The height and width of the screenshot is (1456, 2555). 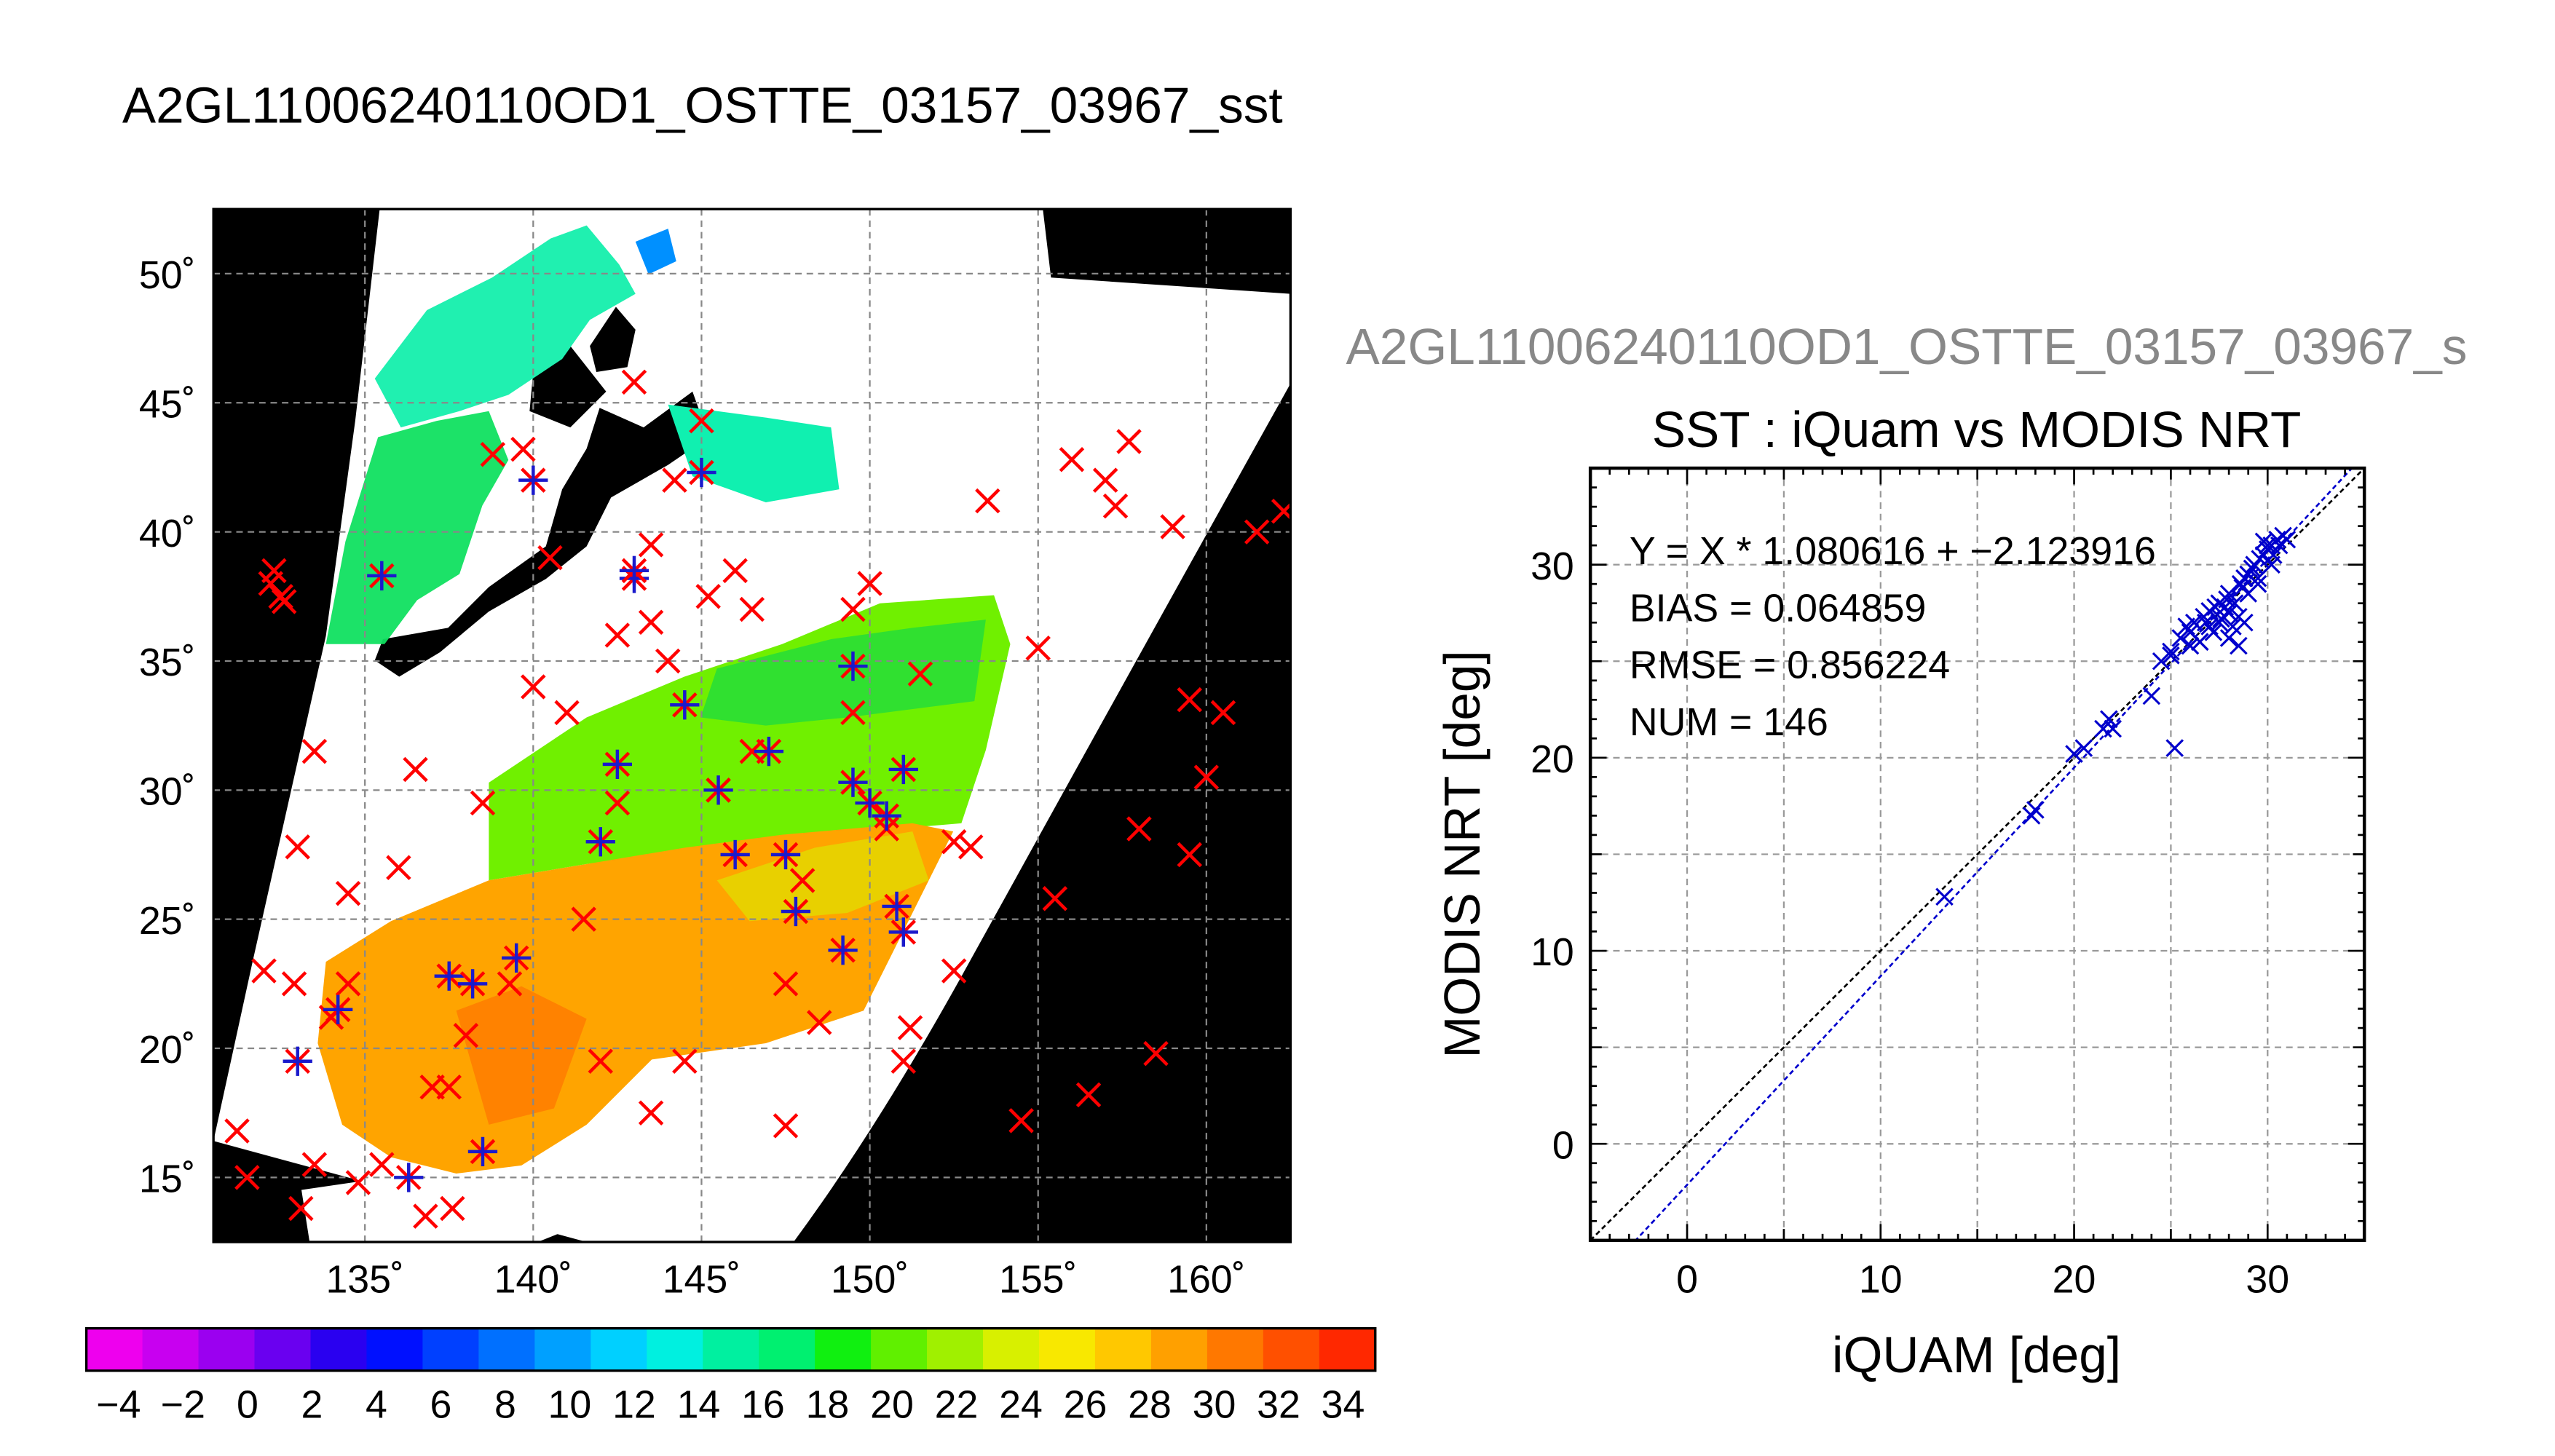 What do you see at coordinates (1552, 952) in the screenshot?
I see `scatter-ytick-label: 10` at bounding box center [1552, 952].